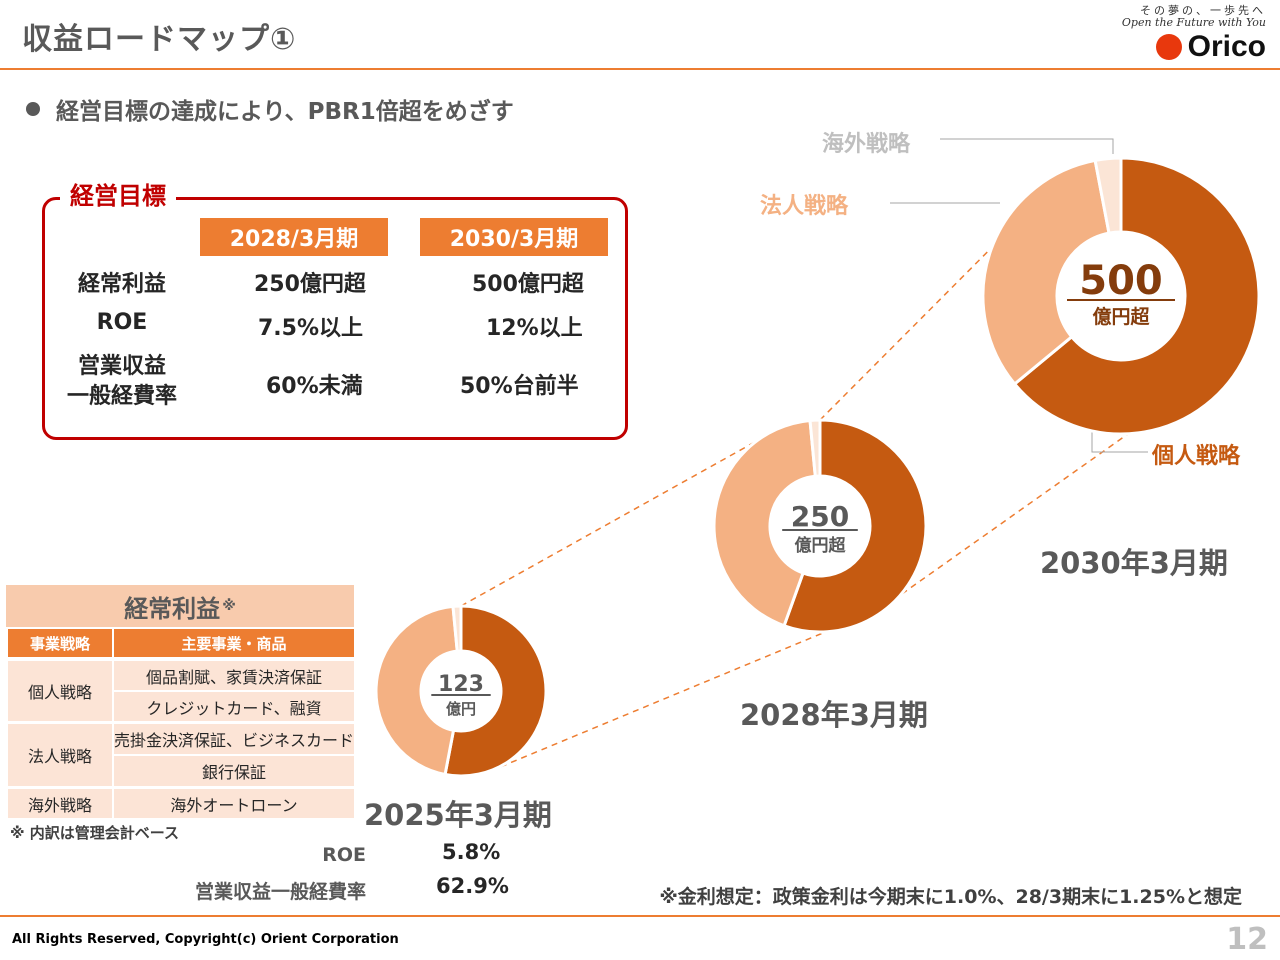 The width and height of the screenshot is (1280, 960). What do you see at coordinates (60, 803) in the screenshot?
I see `strategy-overseas: 海外戦略` at bounding box center [60, 803].